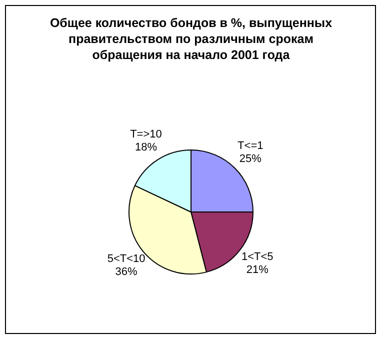  What do you see at coordinates (191, 39) in the screenshot?
I see `chart-title: Общее количество бондов в %, выпущенных правительством по различным срокам обращения на начало 2001 года` at bounding box center [191, 39].